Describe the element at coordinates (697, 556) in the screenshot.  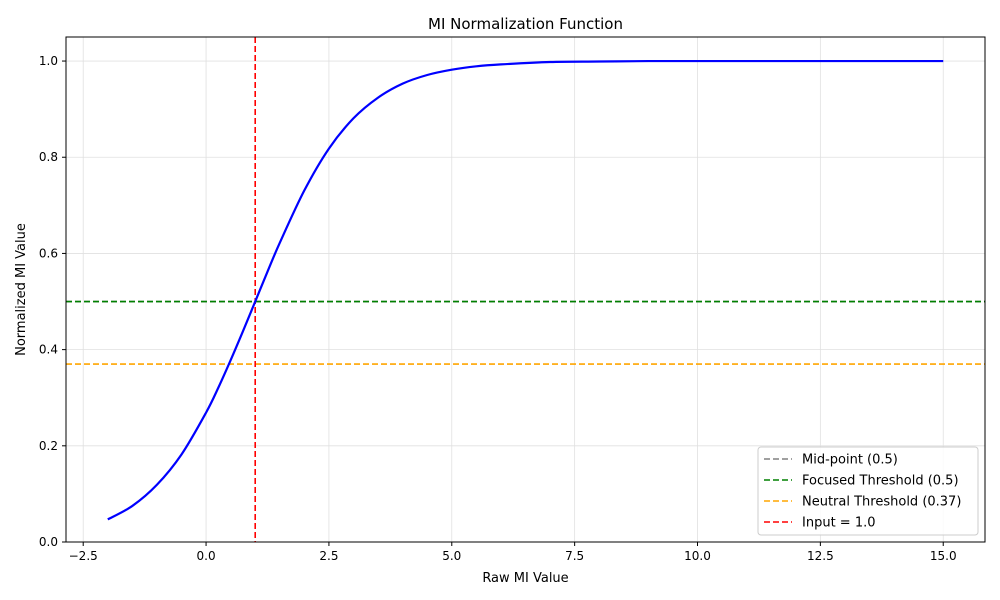
I see `x-tick-label: 10.0` at that location.